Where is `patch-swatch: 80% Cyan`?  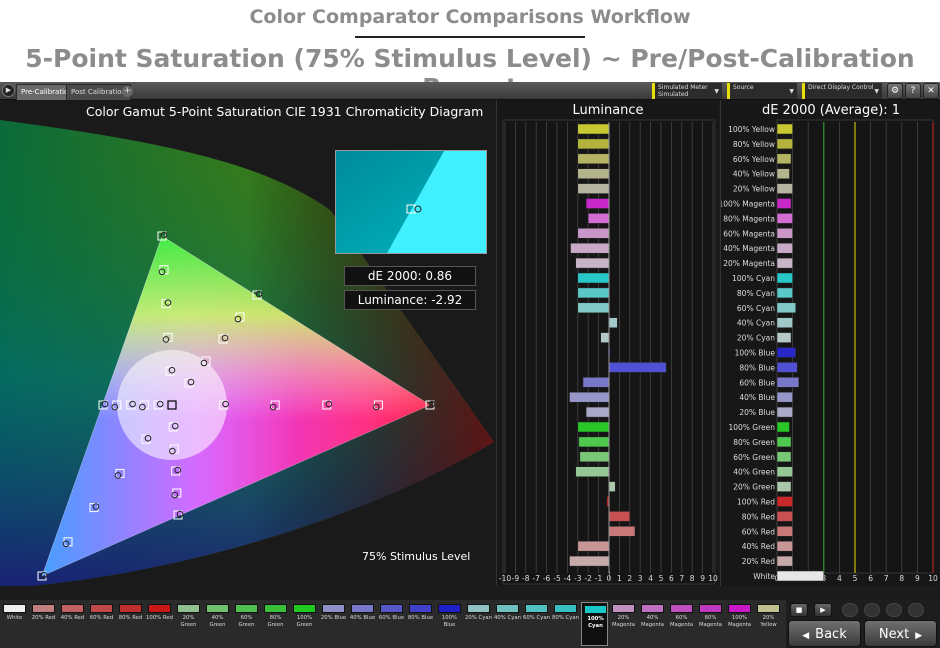
patch-swatch: 80% Cyan is located at coordinates (565, 624).